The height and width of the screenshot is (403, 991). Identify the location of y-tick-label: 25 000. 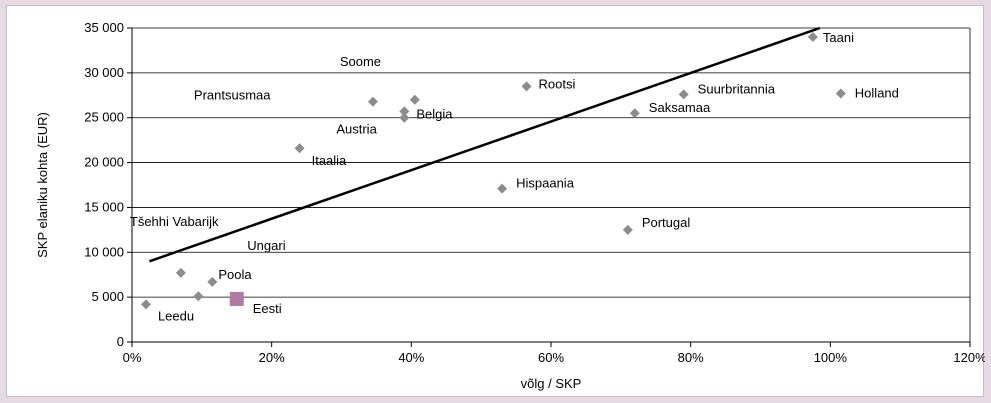
(104, 117).